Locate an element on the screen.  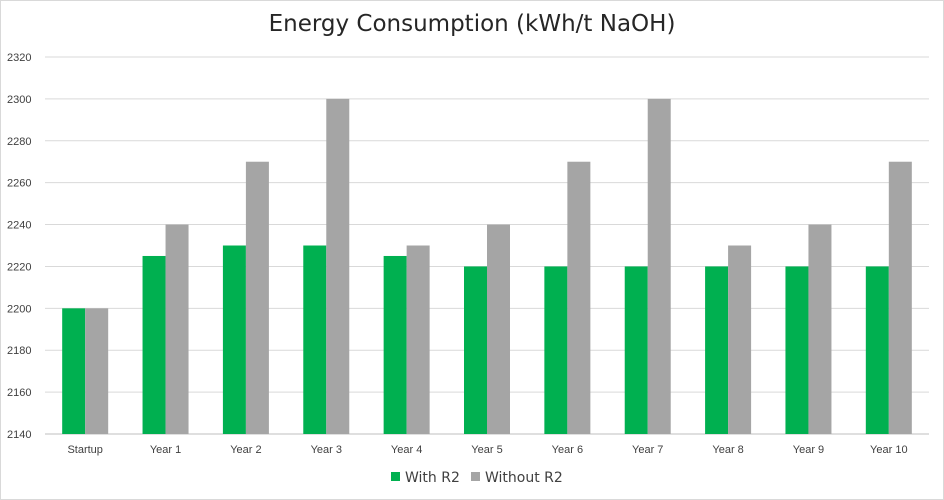
x-tick-label: Year 10 is located at coordinates (889, 450).